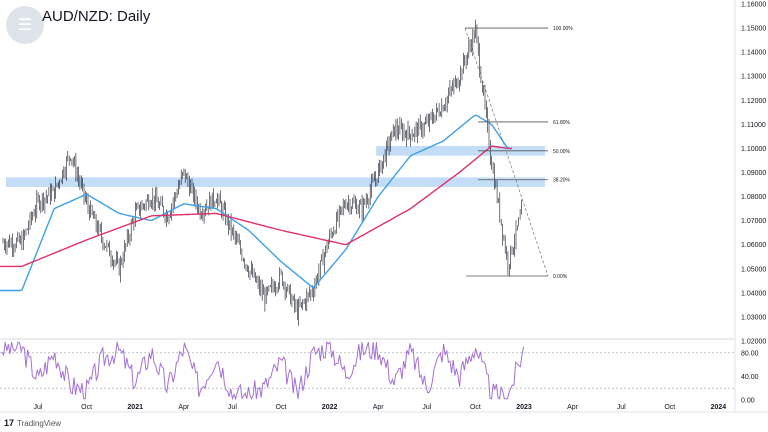  What do you see at coordinates (753, 293) in the screenshot?
I see `price-tick-label: 1.04000` at bounding box center [753, 293].